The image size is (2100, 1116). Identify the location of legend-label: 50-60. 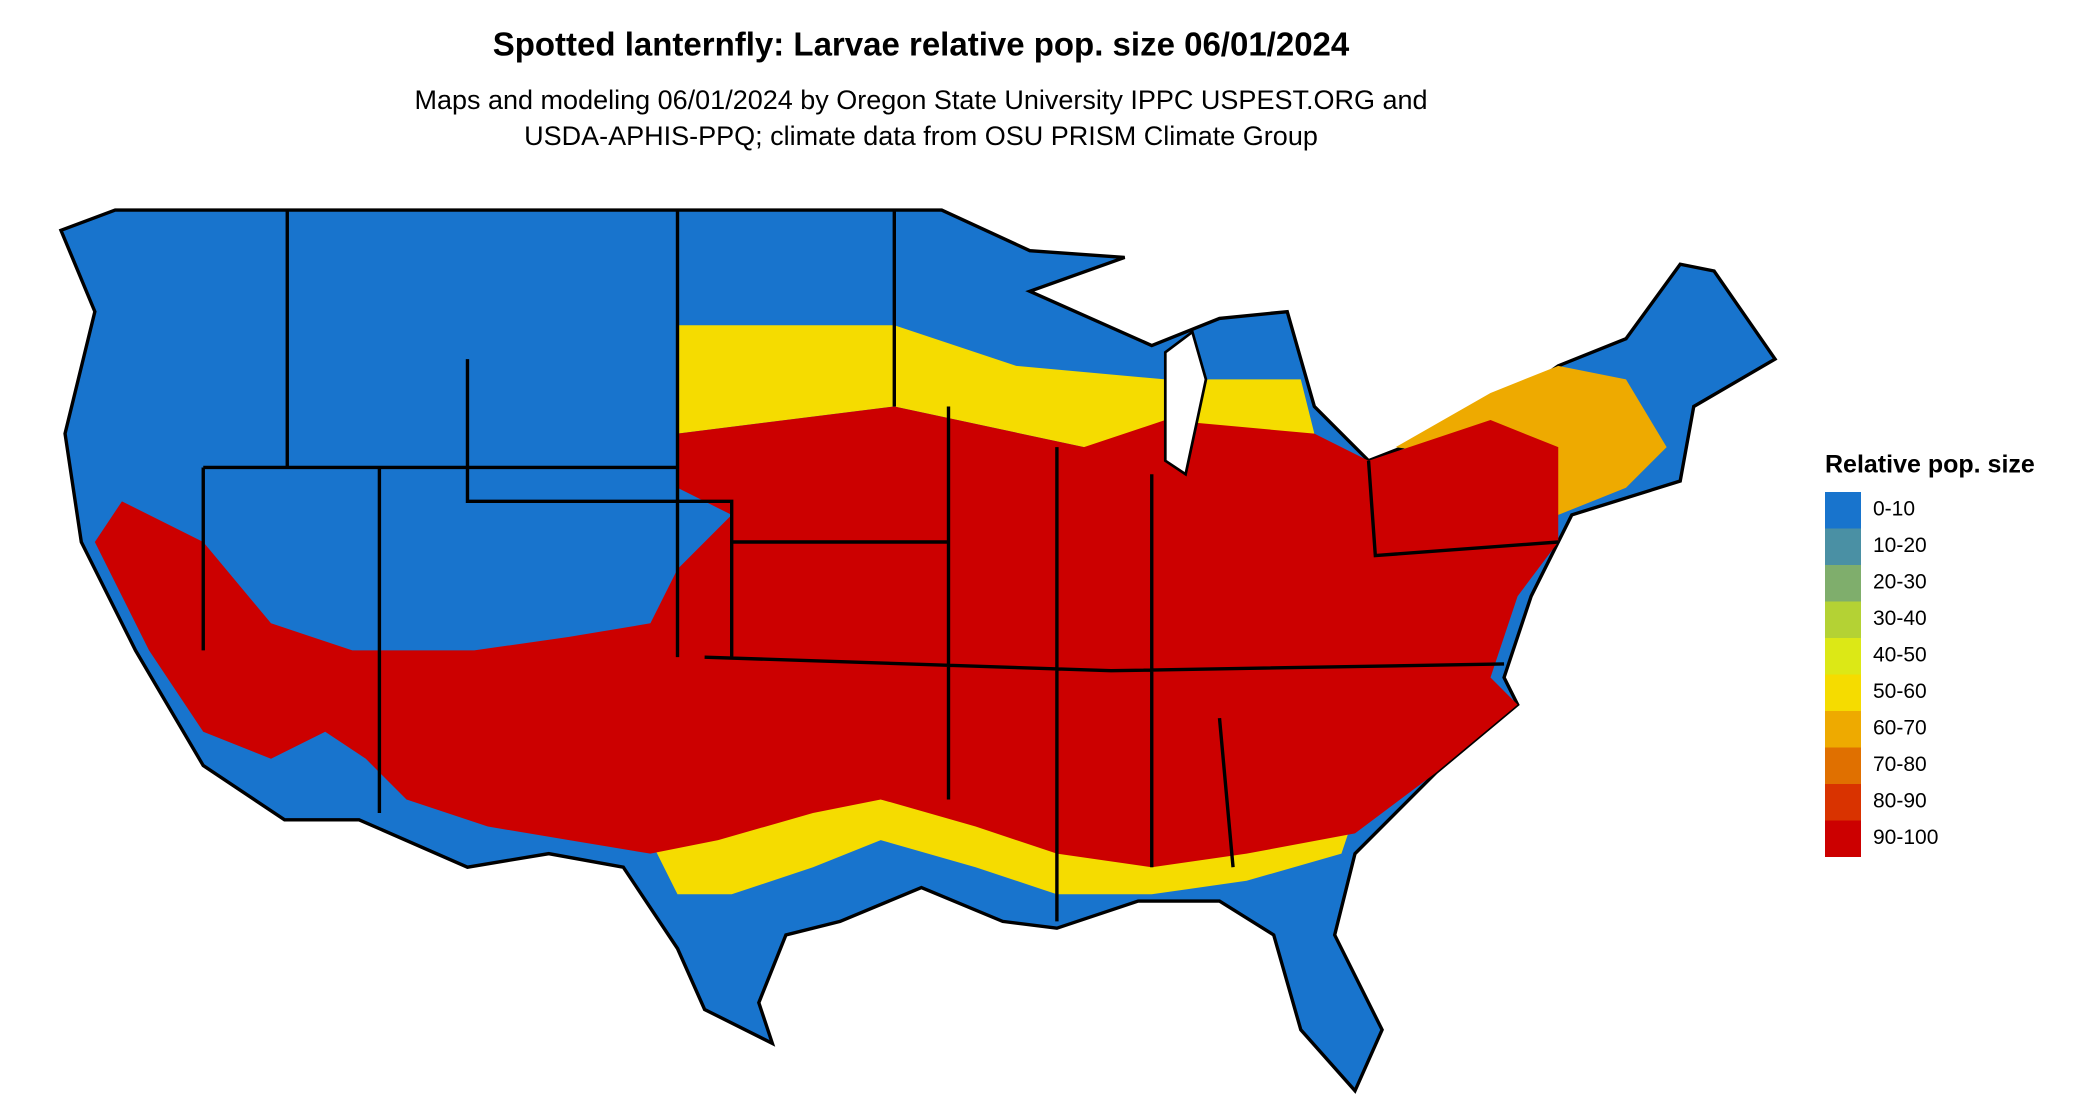
(1900, 691).